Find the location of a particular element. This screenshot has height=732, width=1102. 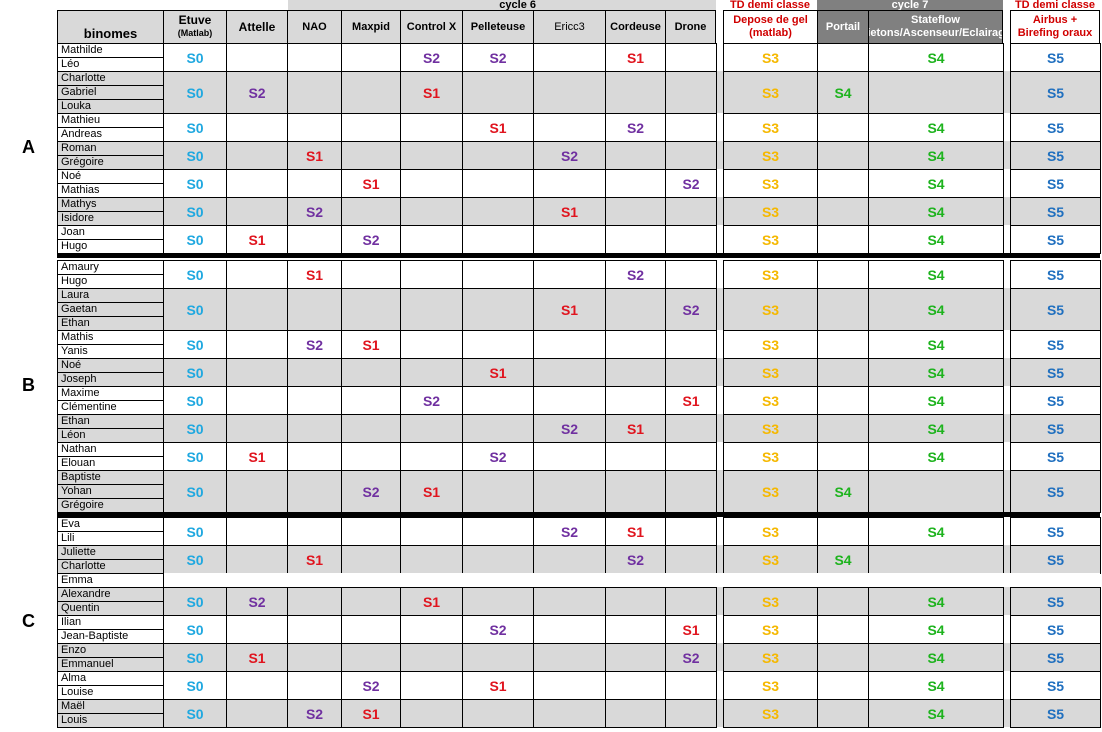

member-name: Eva is located at coordinates (110, 524).